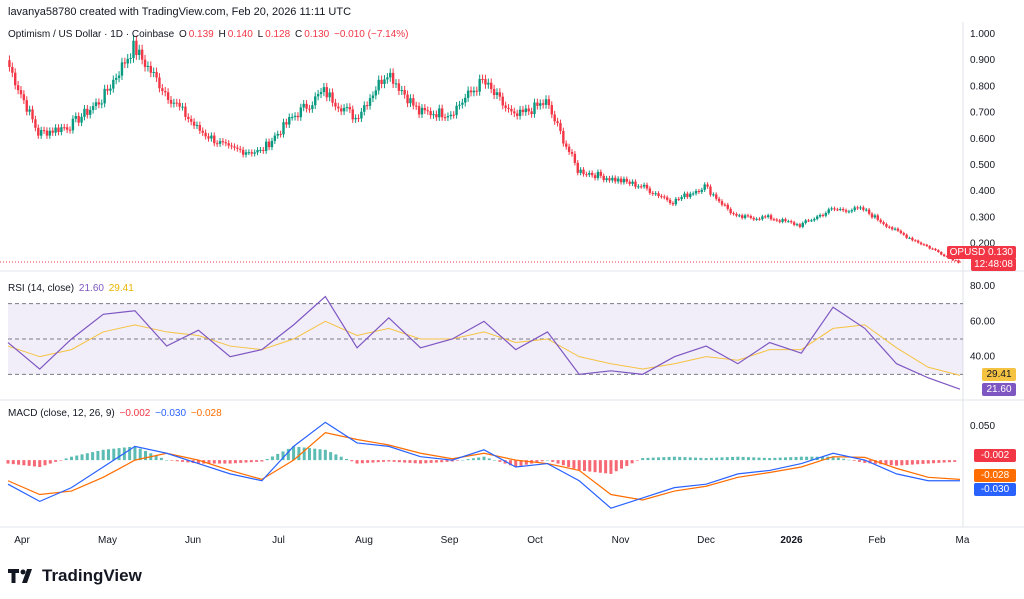  I want to click on open-value: 0.139, so click(201, 34).